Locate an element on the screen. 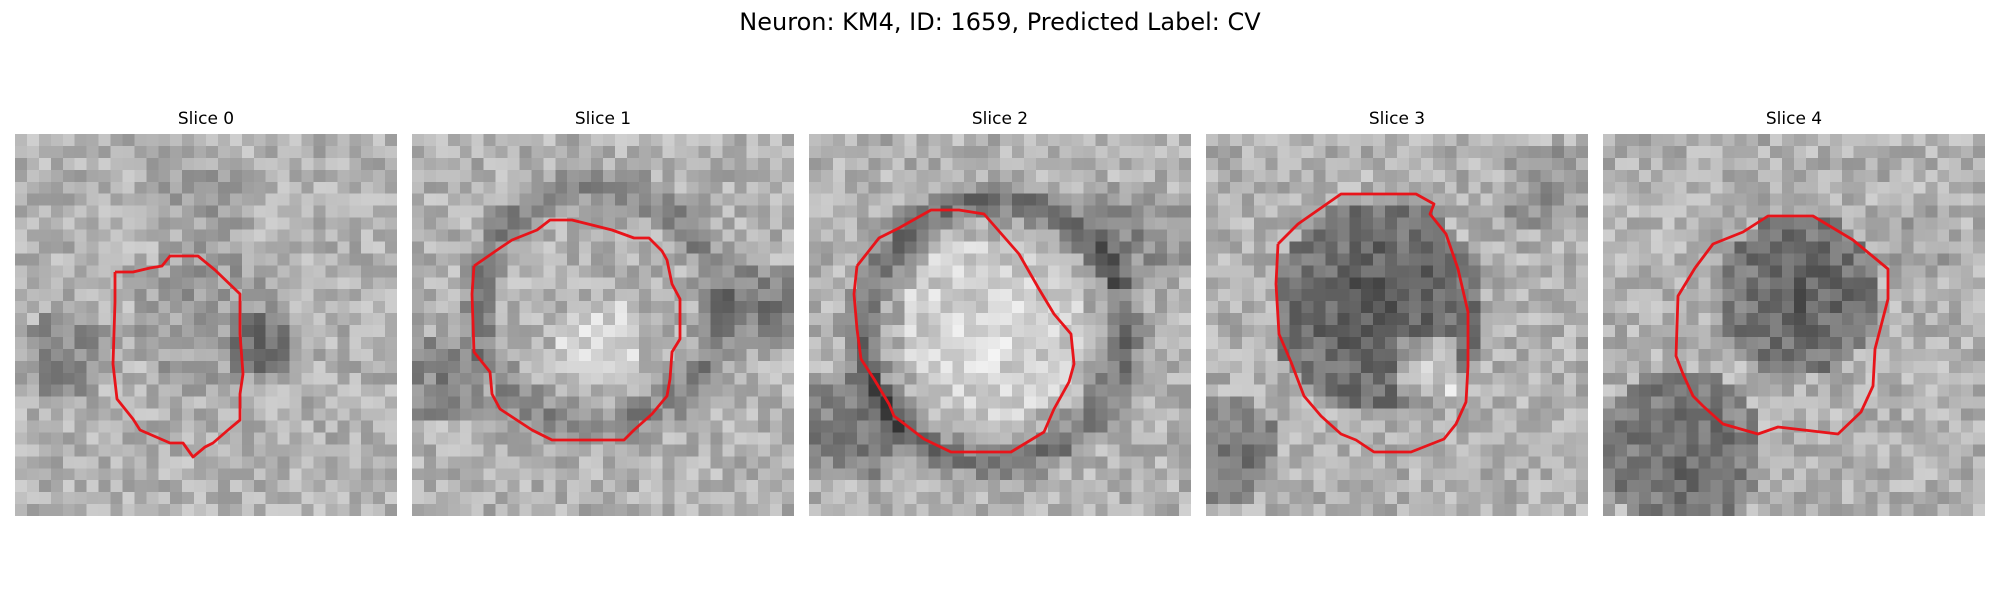 The width and height of the screenshot is (2000, 600). slice-title: Slice 3 is located at coordinates (1397, 119).